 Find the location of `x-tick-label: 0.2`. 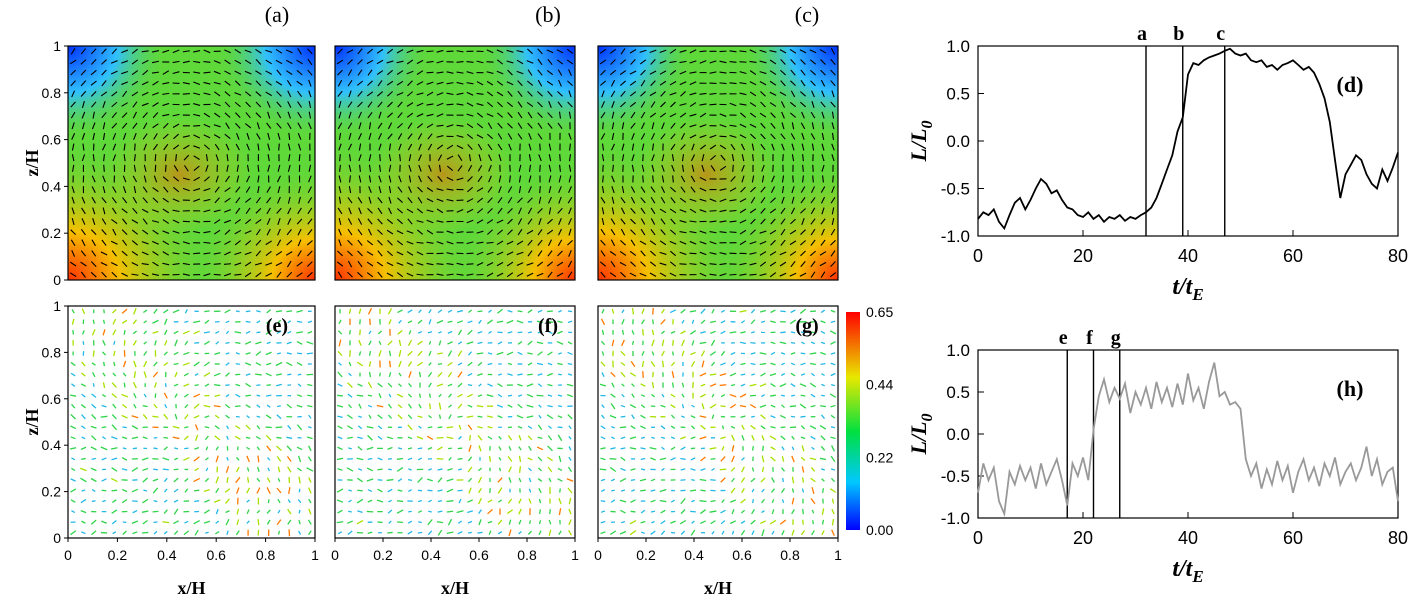

x-tick-label: 0.2 is located at coordinates (118, 555).